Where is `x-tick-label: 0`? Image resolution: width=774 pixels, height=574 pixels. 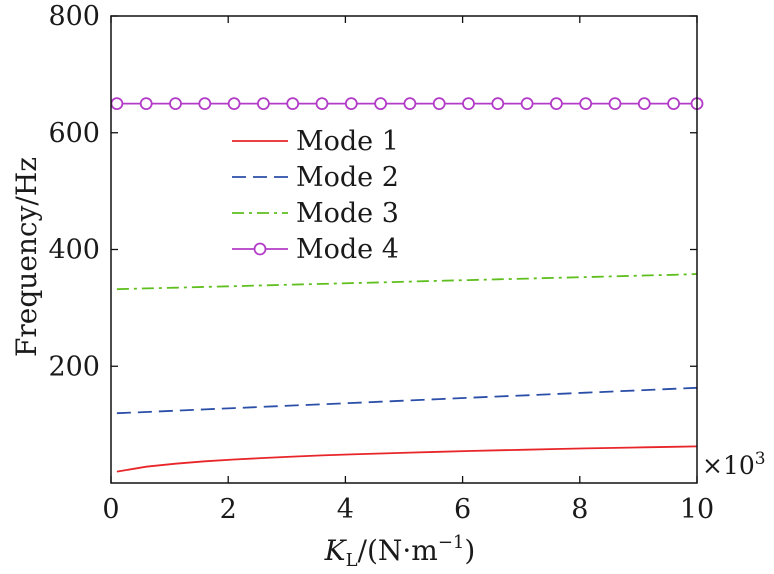
x-tick-label: 0 is located at coordinates (110, 509).